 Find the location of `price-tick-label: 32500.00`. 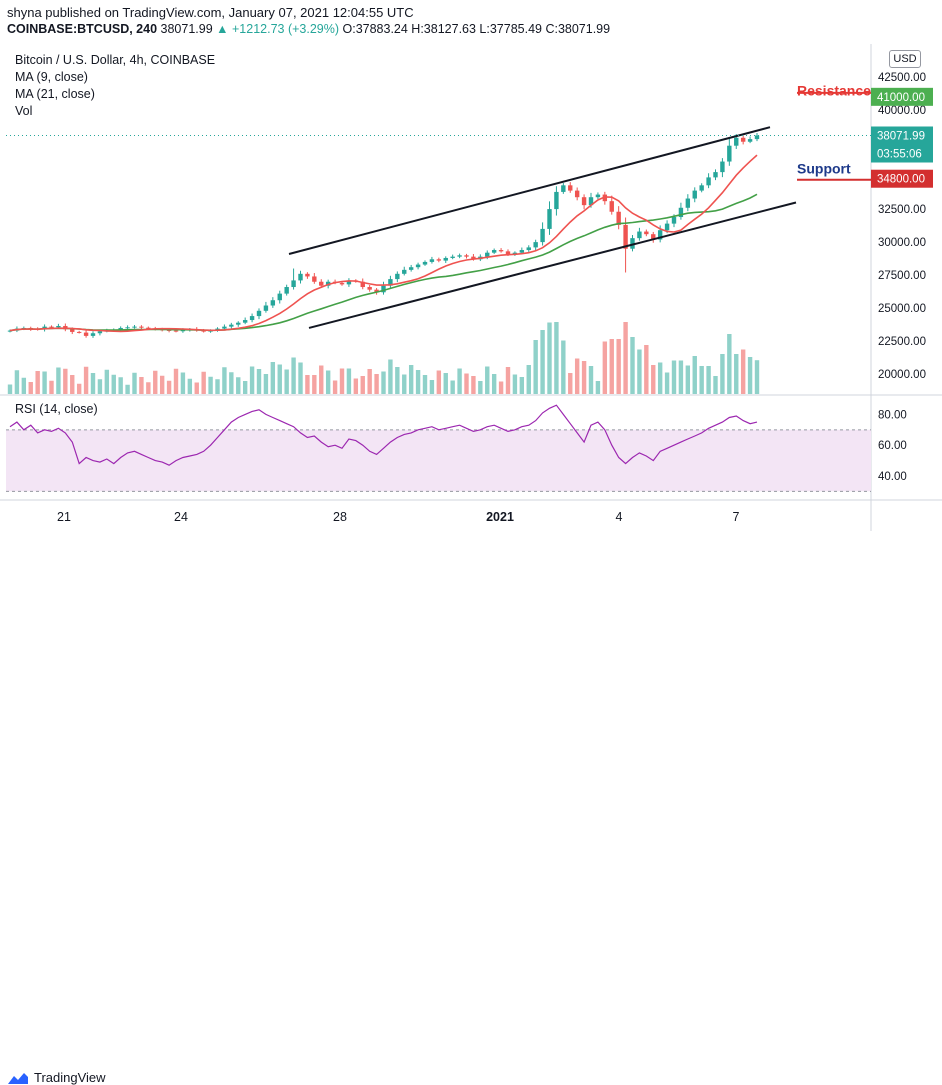

price-tick-label: 32500.00 is located at coordinates (902, 210).